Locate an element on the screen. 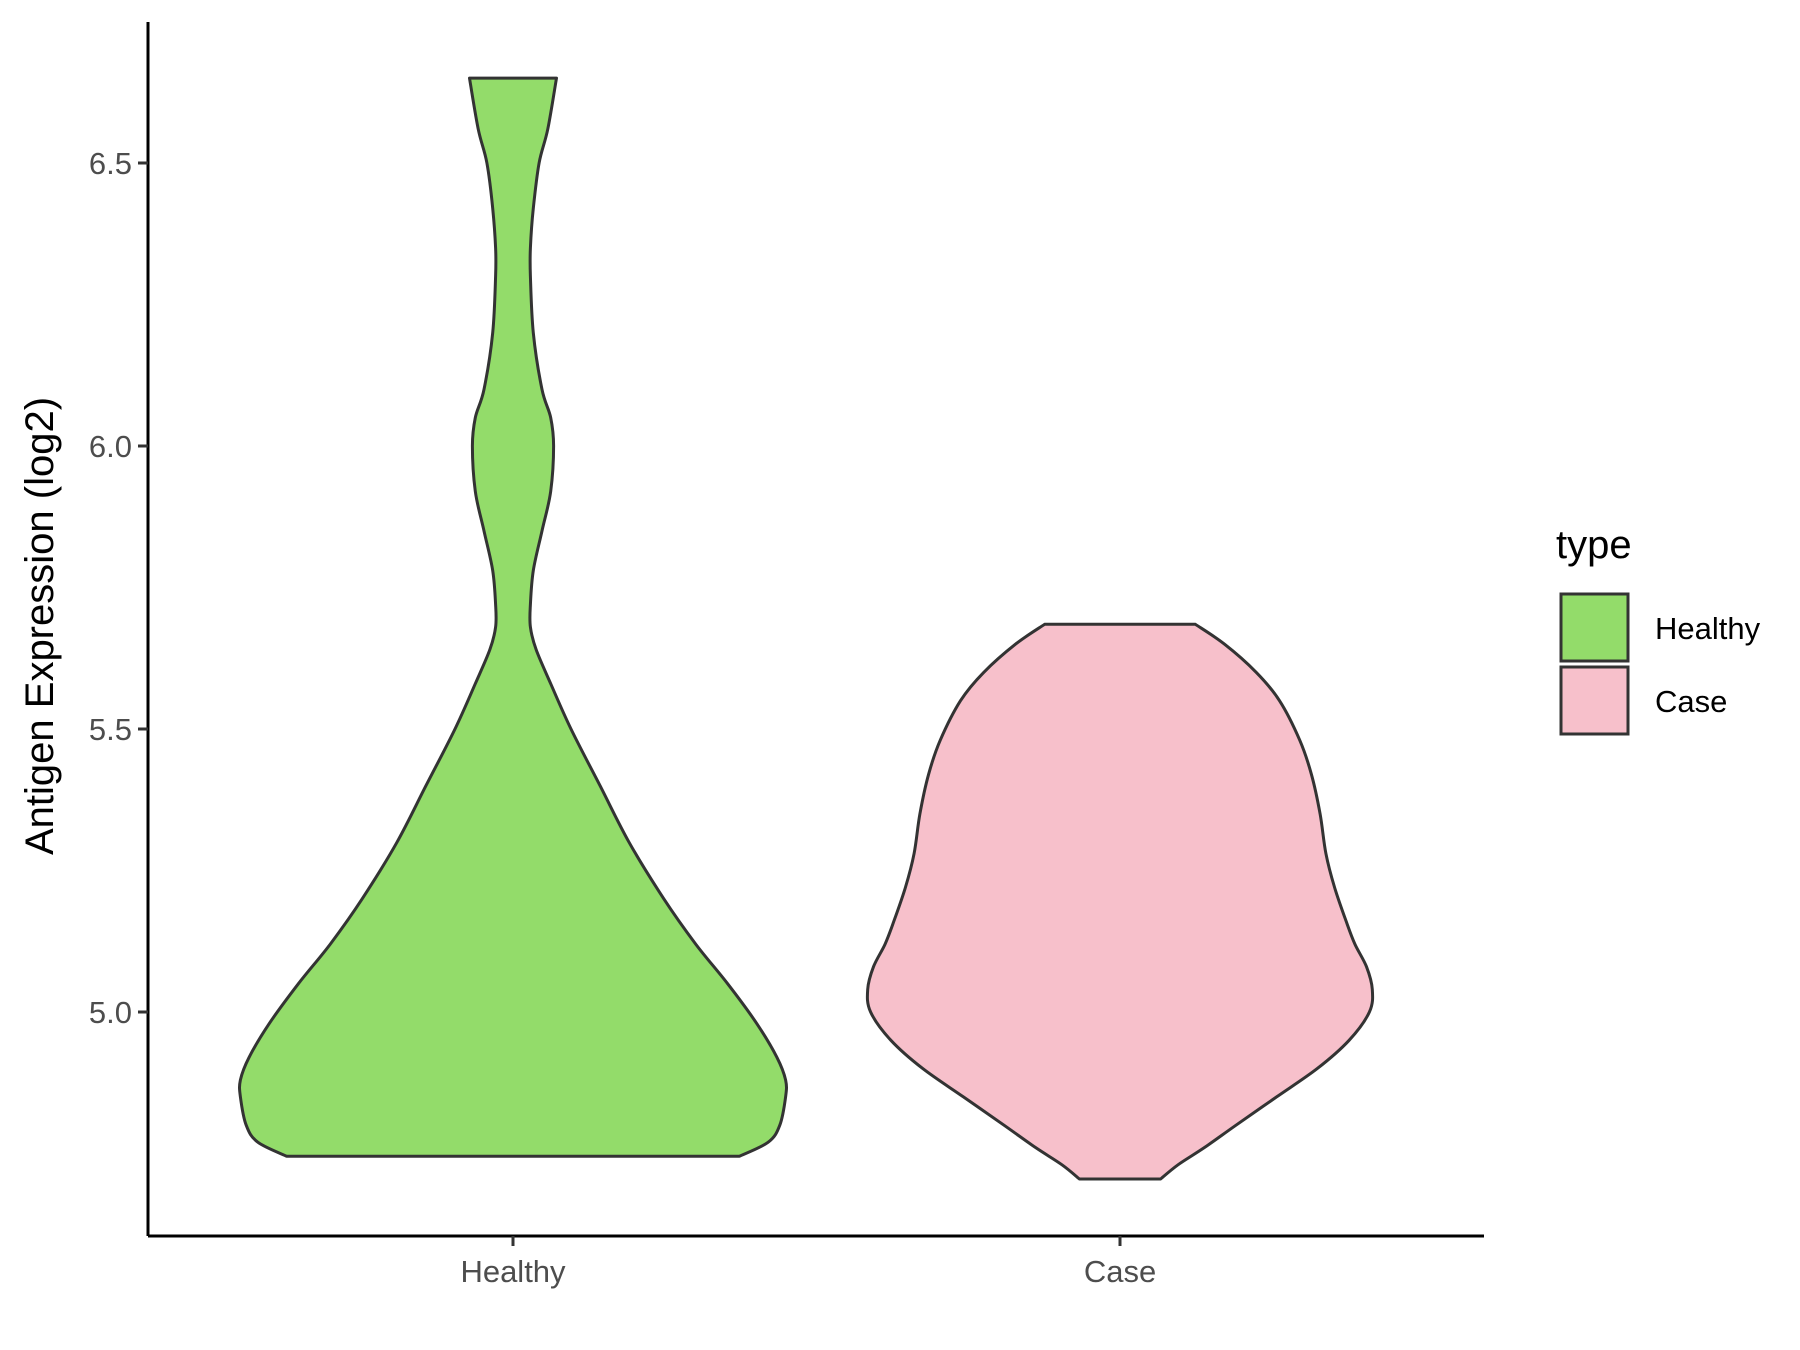 The height and width of the screenshot is (1350, 1800). y-axis: 5.0 5.5 6.0 6.5 is located at coordinates (119, 629).